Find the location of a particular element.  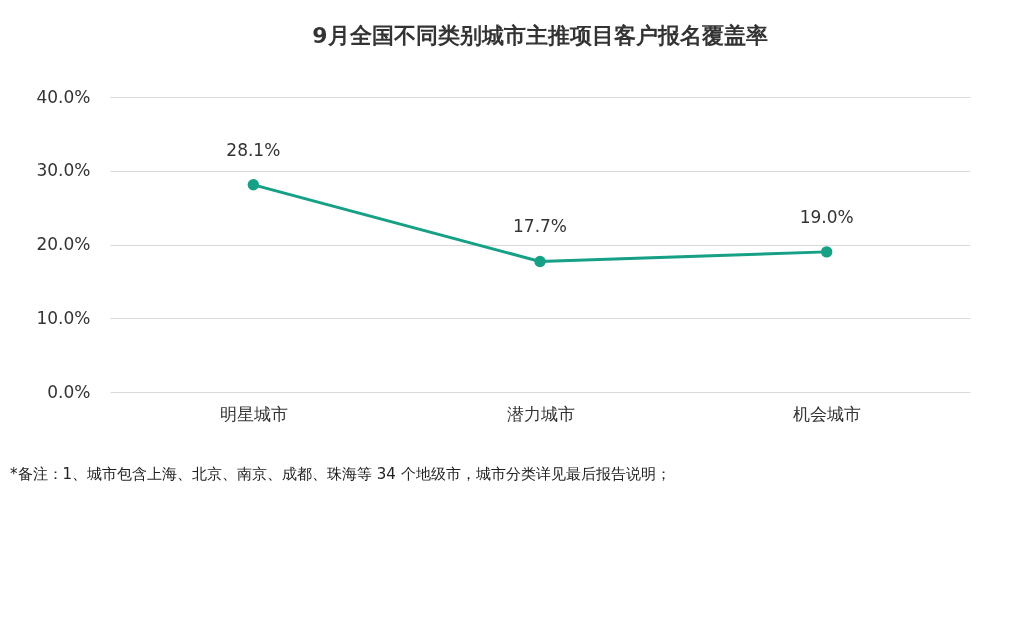

x-tick-label: 潜力城市 is located at coordinates (540, 413).